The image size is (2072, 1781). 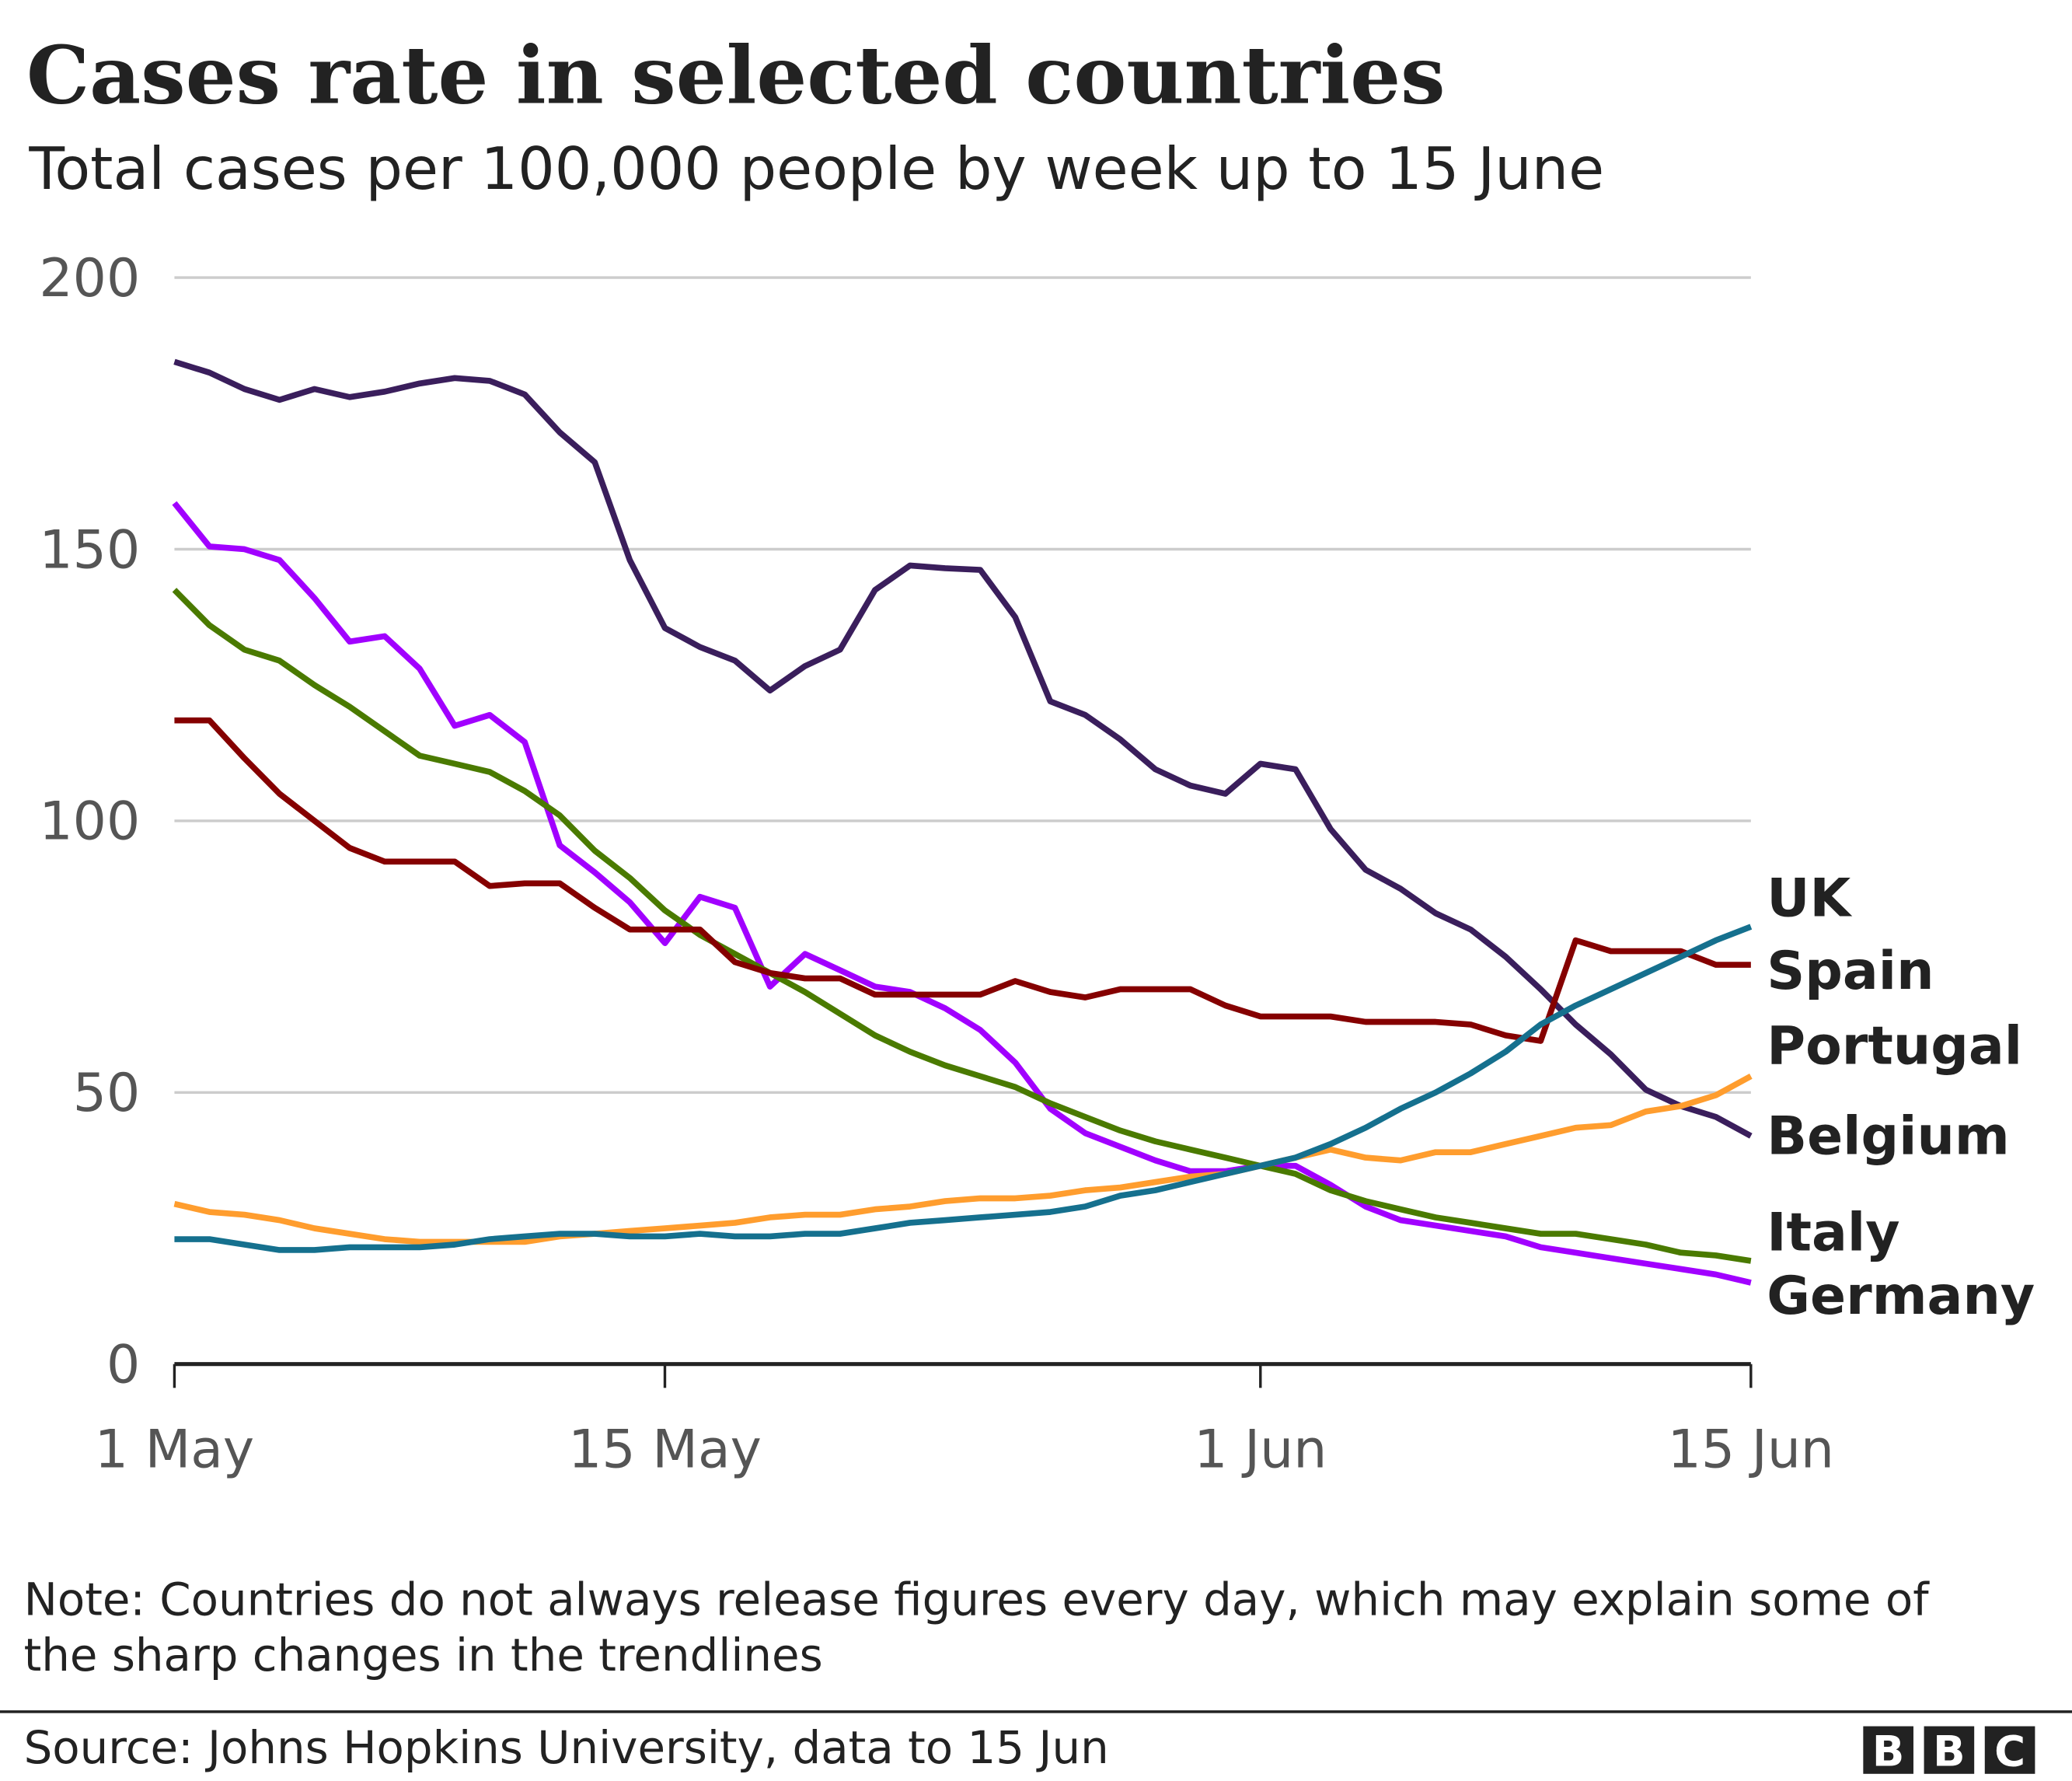 I want to click on y-tick-label: 50, so click(x=107, y=1093).